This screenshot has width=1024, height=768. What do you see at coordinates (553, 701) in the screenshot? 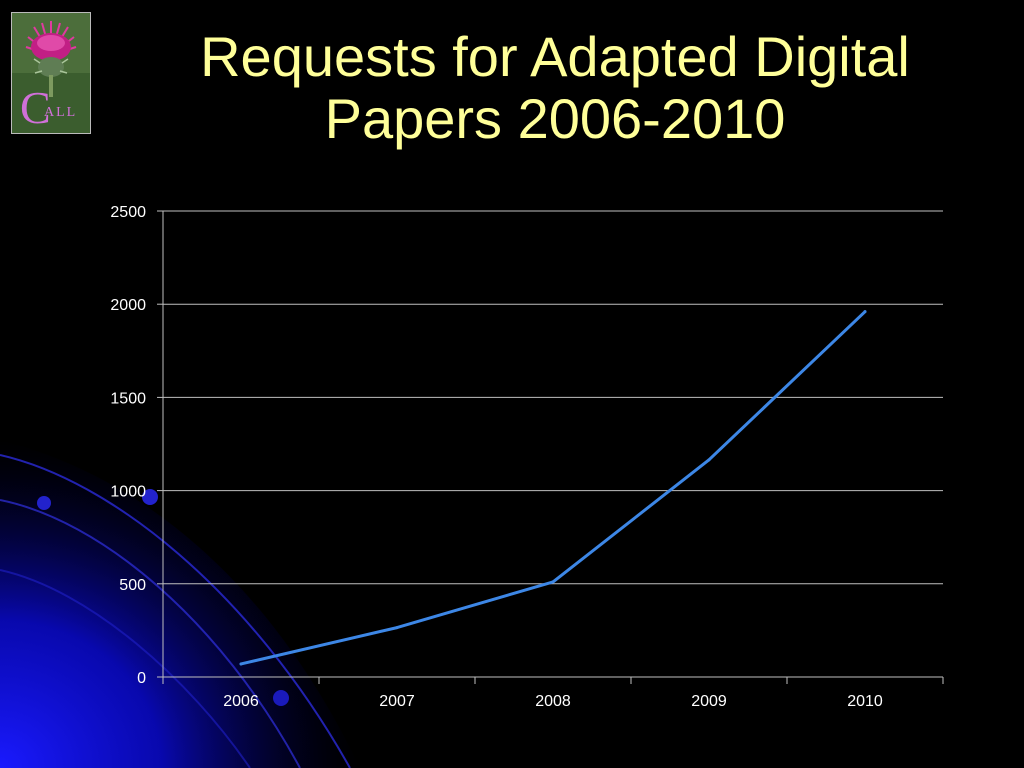
I see `x-tick-label: 2008` at bounding box center [553, 701].